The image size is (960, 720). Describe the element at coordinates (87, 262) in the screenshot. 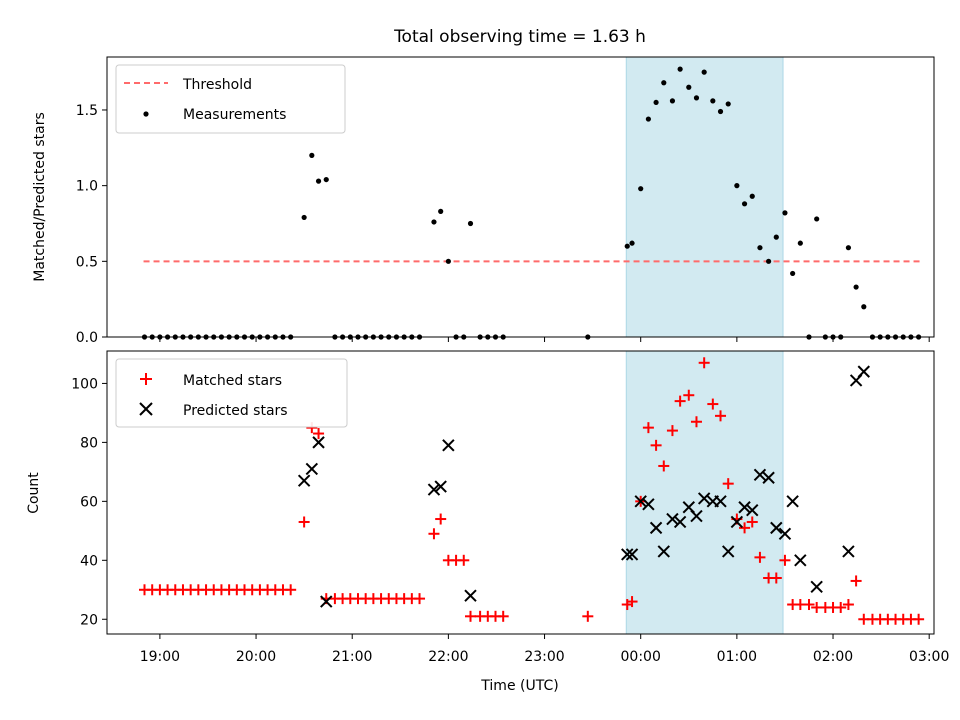

I see `top-y-tick-label: 0.5` at that location.